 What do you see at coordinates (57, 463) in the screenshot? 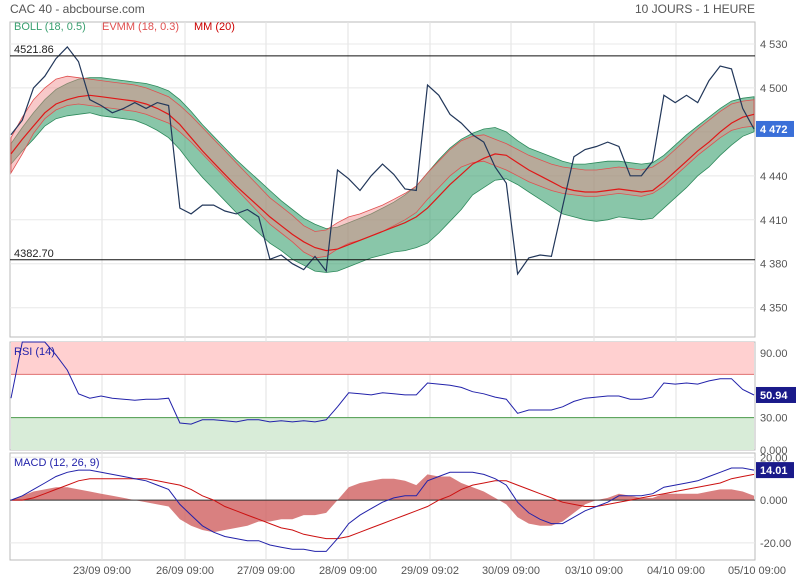
I see `macd-title: MACD (12, 26, 9)` at bounding box center [57, 463].